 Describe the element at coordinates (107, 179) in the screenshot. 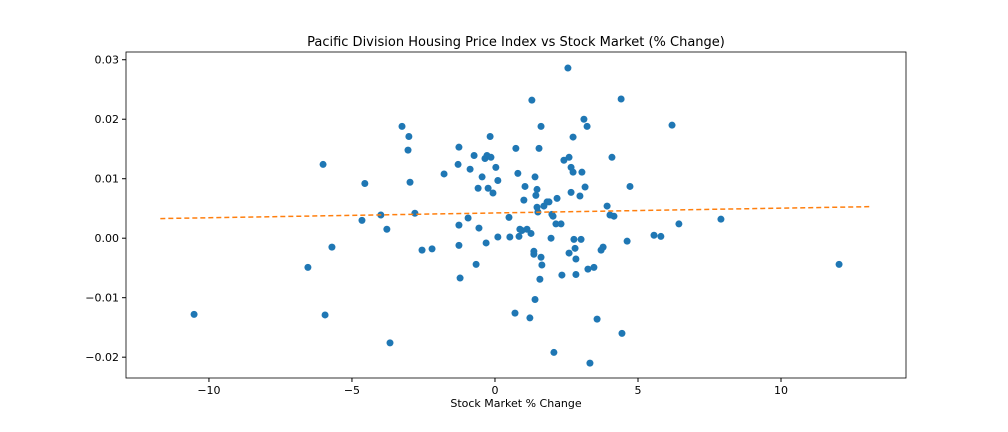

I see `y-tick-label: 0.01` at that location.